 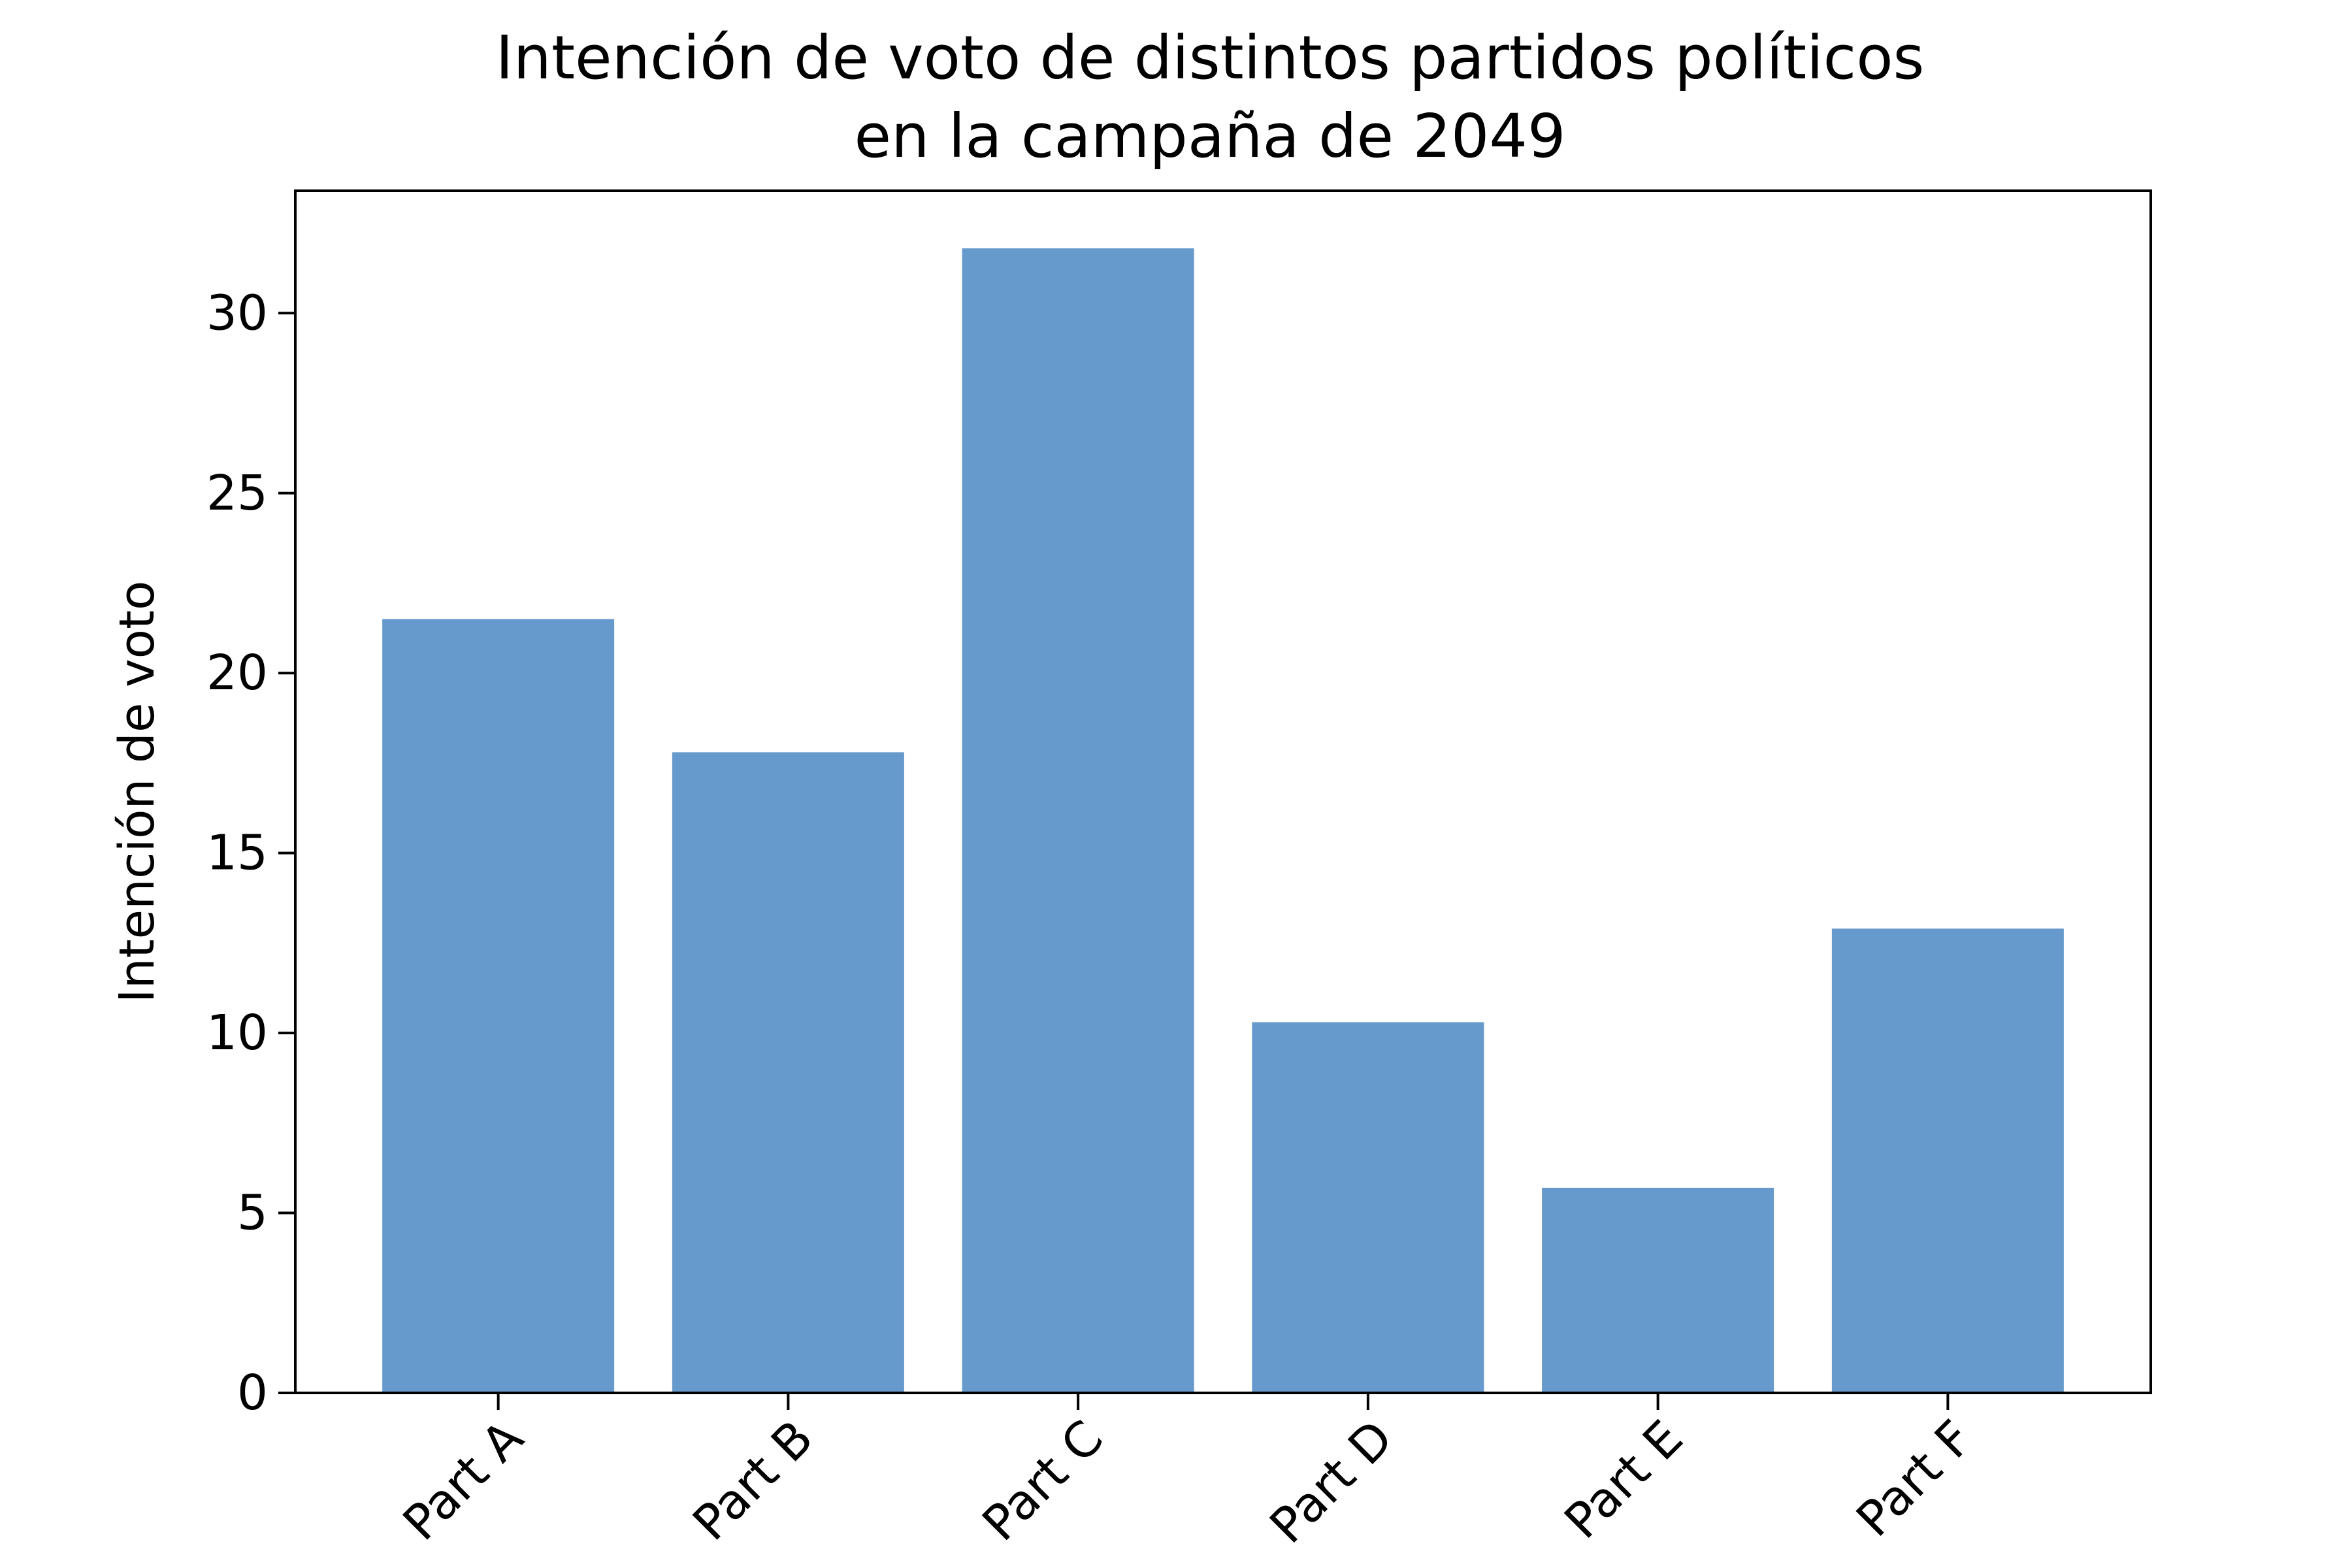 What do you see at coordinates (753, 1481) in the screenshot?
I see `x-tick-label: Part B` at bounding box center [753, 1481].